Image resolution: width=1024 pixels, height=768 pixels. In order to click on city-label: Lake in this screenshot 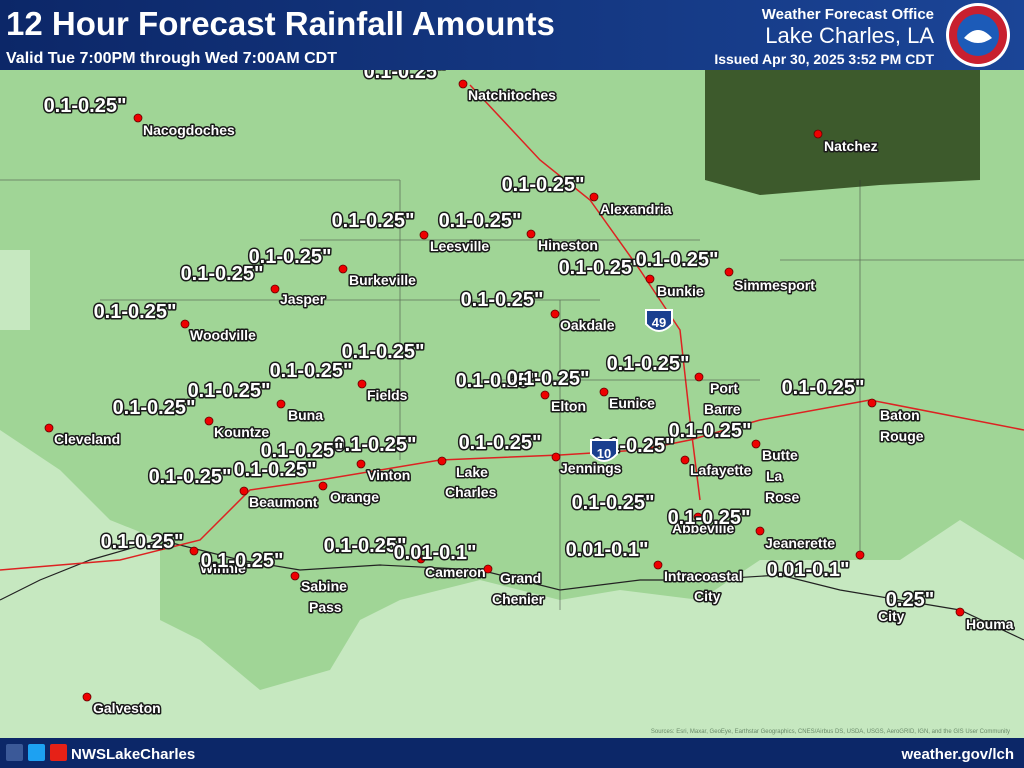, I will do `click(472, 472)`.